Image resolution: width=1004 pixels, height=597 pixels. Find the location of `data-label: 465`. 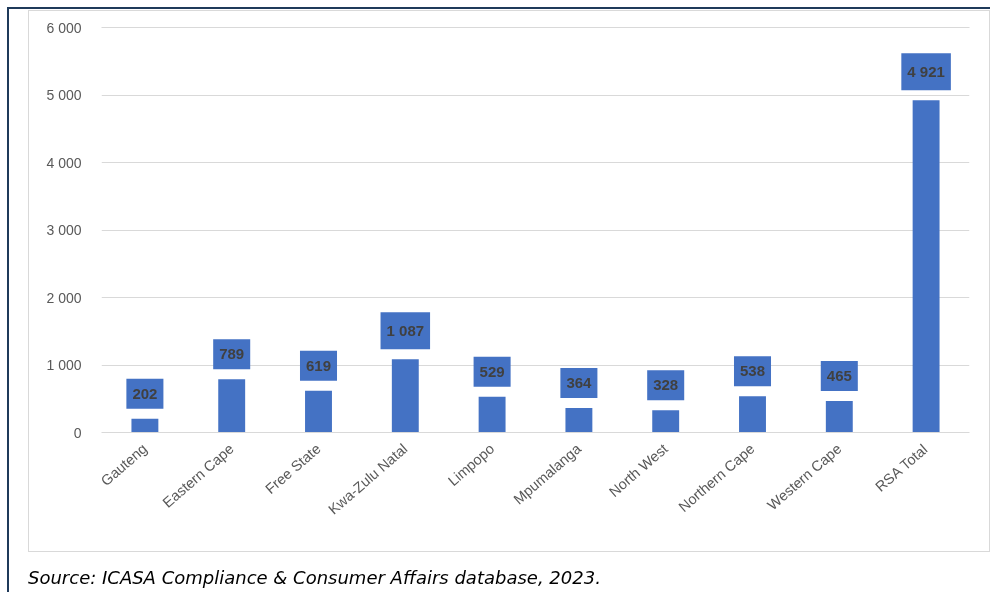

data-label: 465 is located at coordinates (839, 376).